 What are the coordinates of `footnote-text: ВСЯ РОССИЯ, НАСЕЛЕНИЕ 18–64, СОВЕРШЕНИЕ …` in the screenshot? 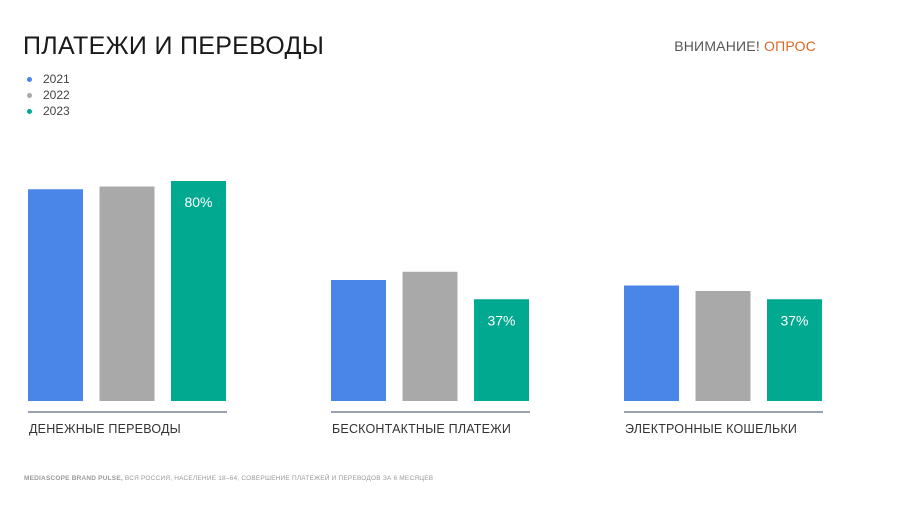 It's located at (279, 478).